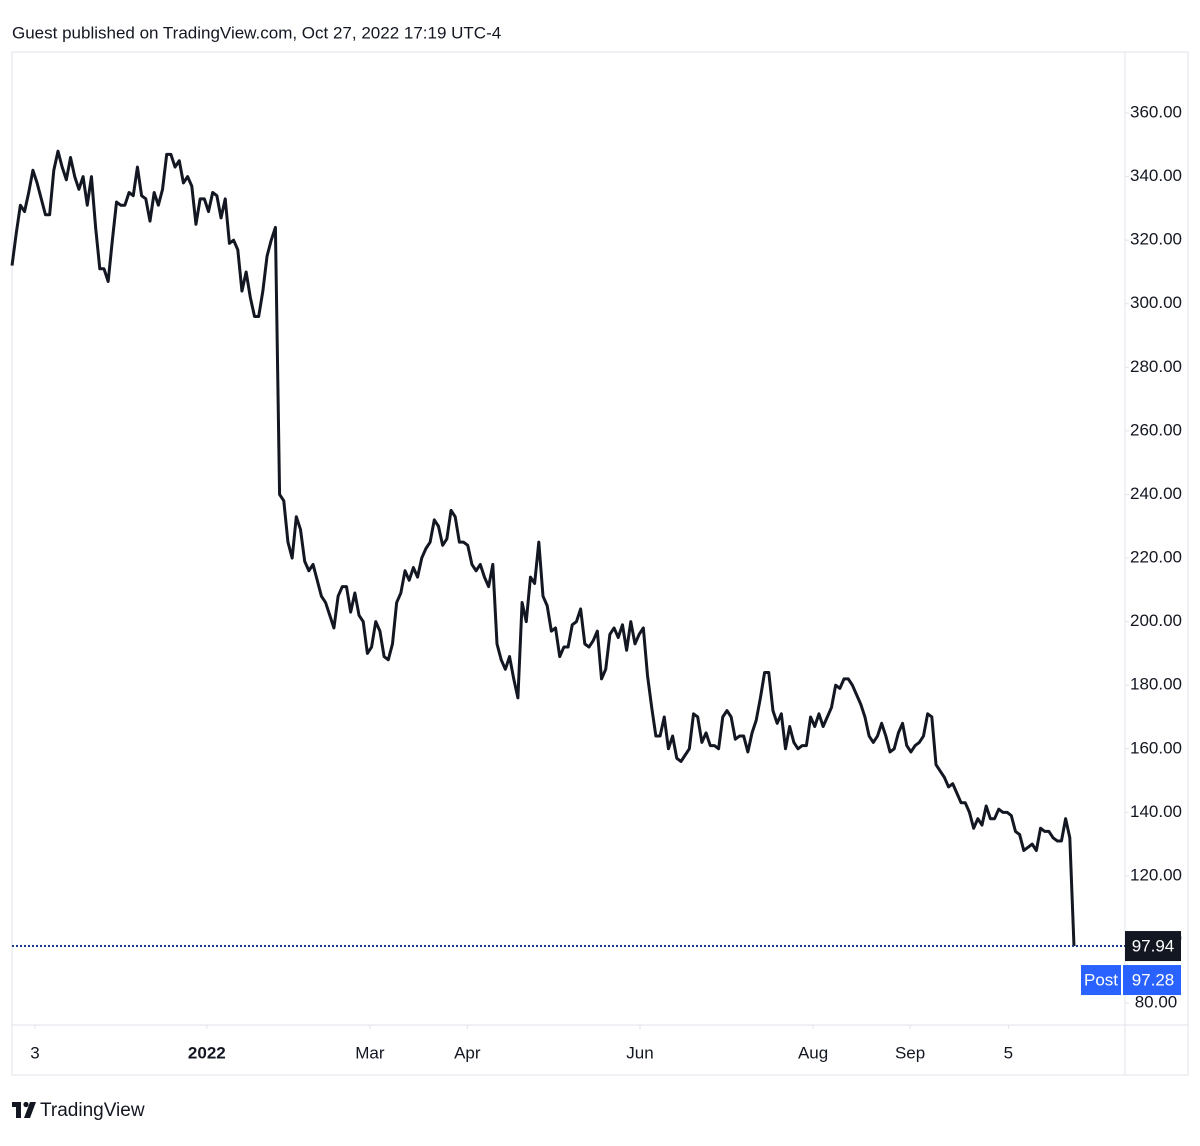 The image size is (1200, 1146). I want to click on x-tick-label: Aug, so click(813, 1052).